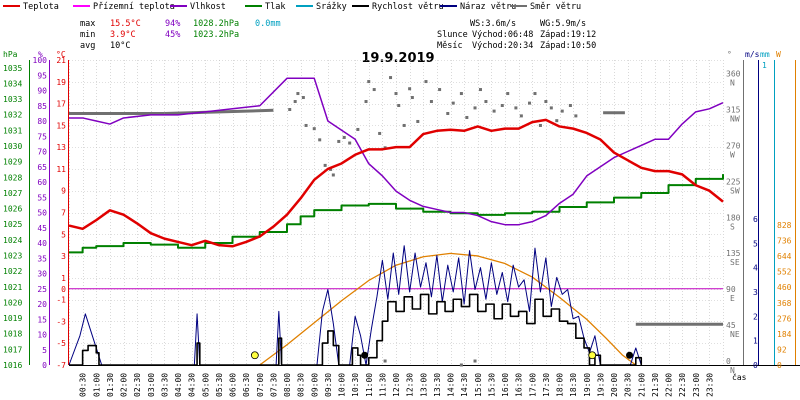 This screenshot has width=800, height=400. What do you see at coordinates (83, 385) in the screenshot?
I see `tick-time-0: 00:30` at bounding box center [83, 385].